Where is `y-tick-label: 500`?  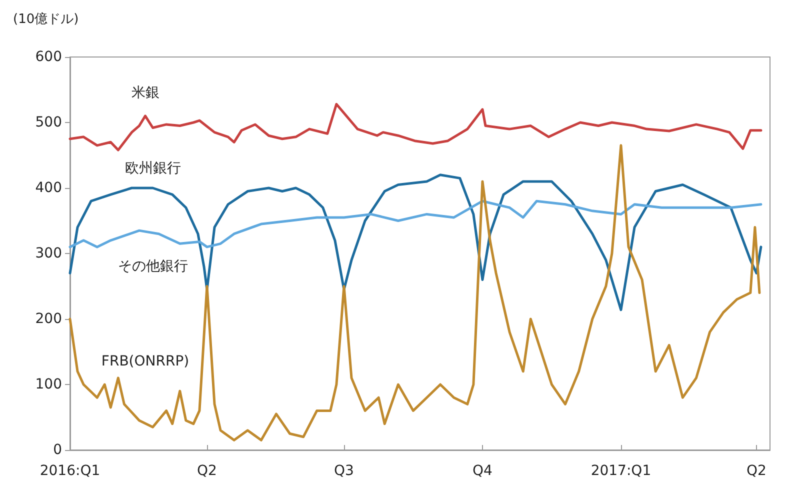 y-tick-label: 500 is located at coordinates (48, 122).